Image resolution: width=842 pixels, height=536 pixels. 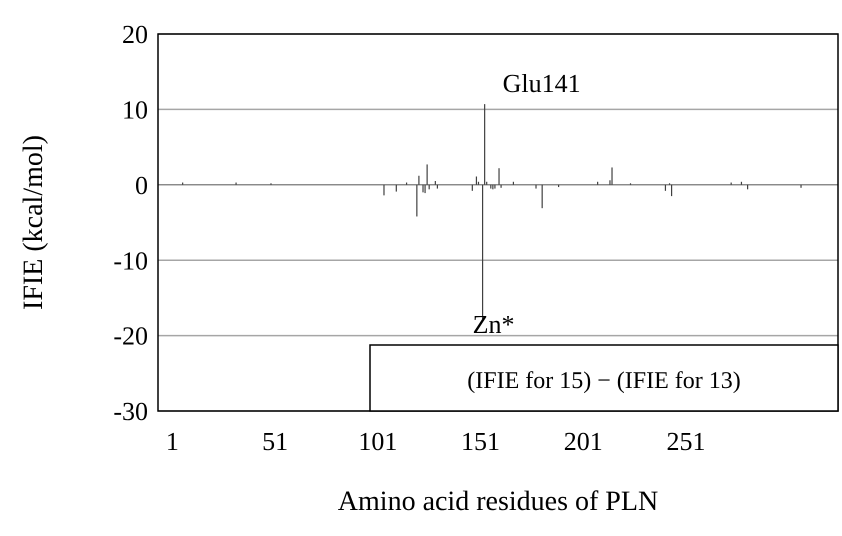 I want to click on x-tick-label: 251, so click(x=686, y=441).